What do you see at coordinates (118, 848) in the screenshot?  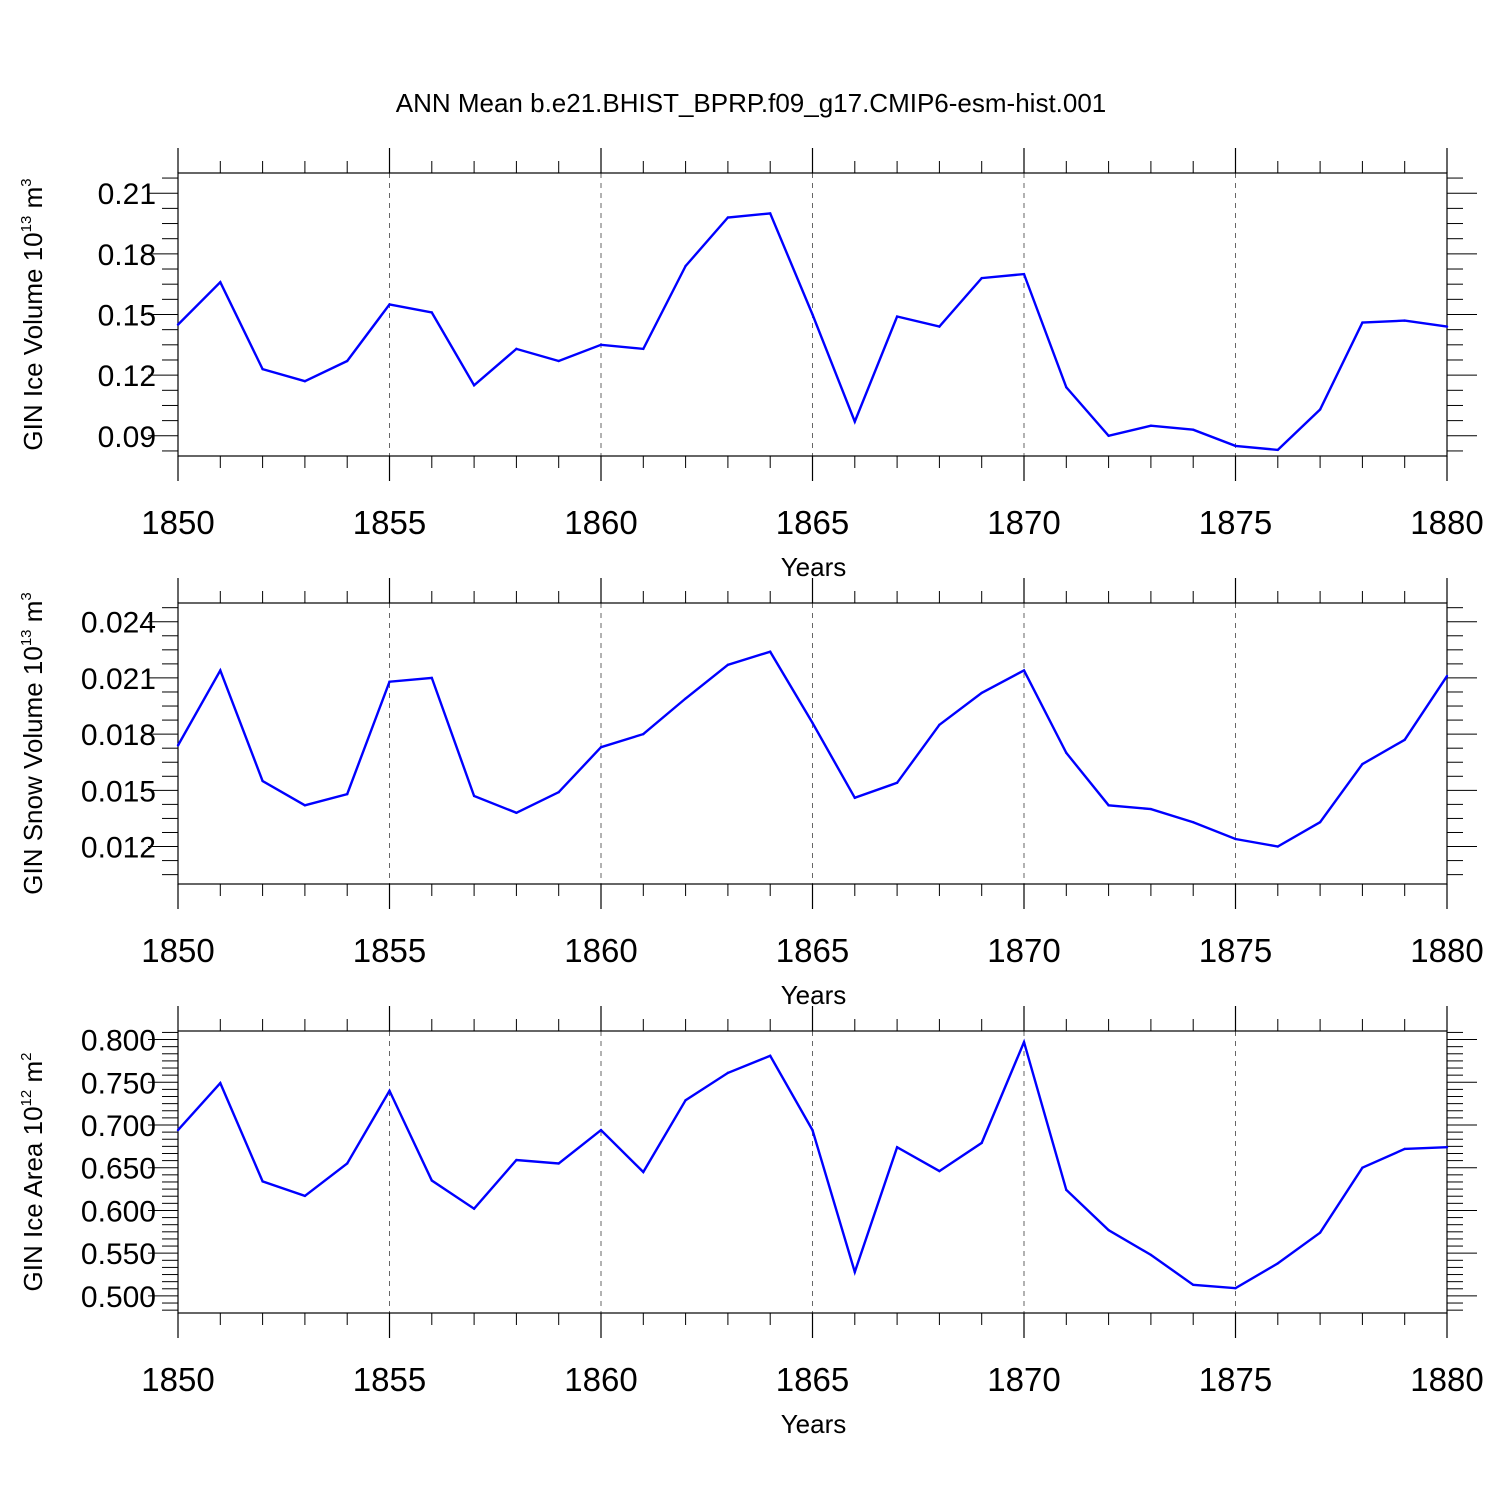 I see `y-tick-label: 0.012` at bounding box center [118, 848].